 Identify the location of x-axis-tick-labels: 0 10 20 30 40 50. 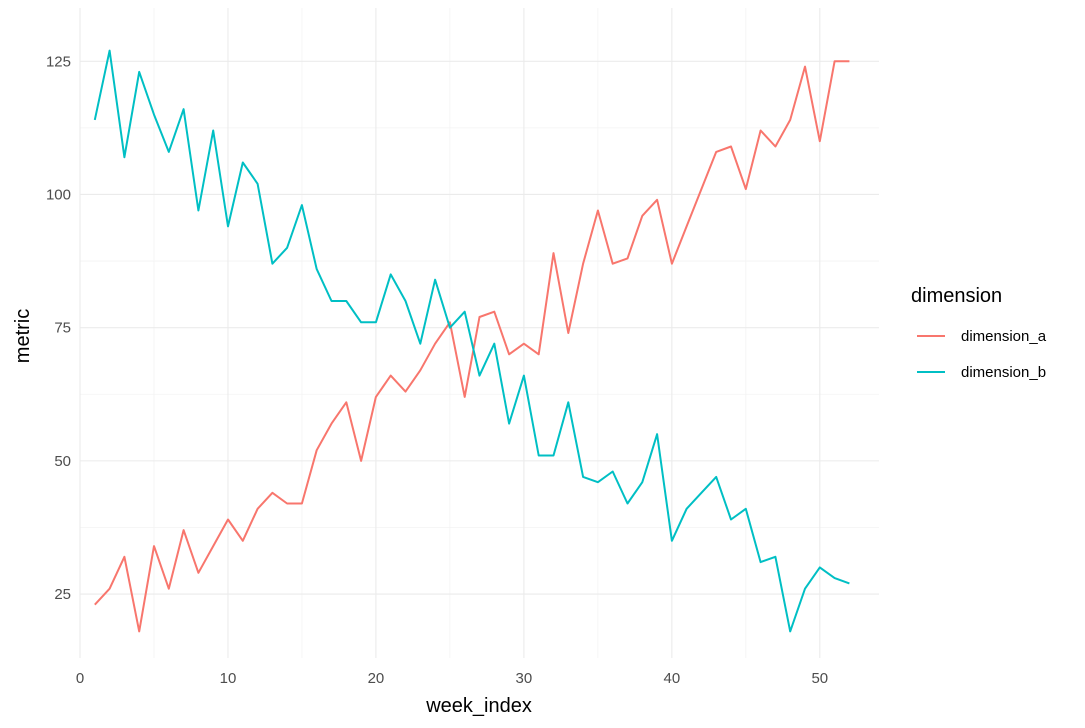
(452, 678).